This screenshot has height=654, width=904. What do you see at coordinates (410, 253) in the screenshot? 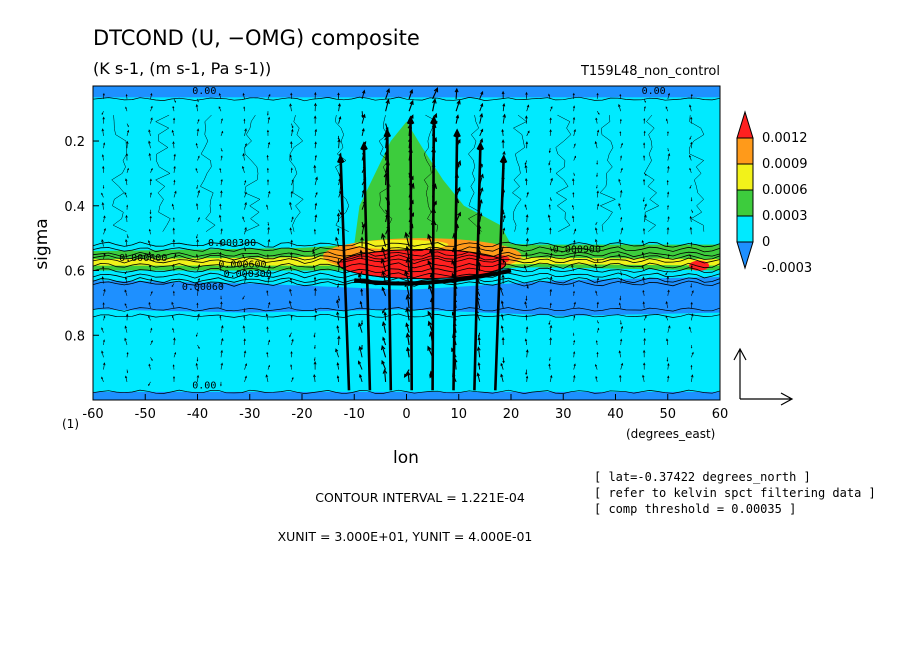
I see `wind-vector-strong` at bounding box center [410, 253].